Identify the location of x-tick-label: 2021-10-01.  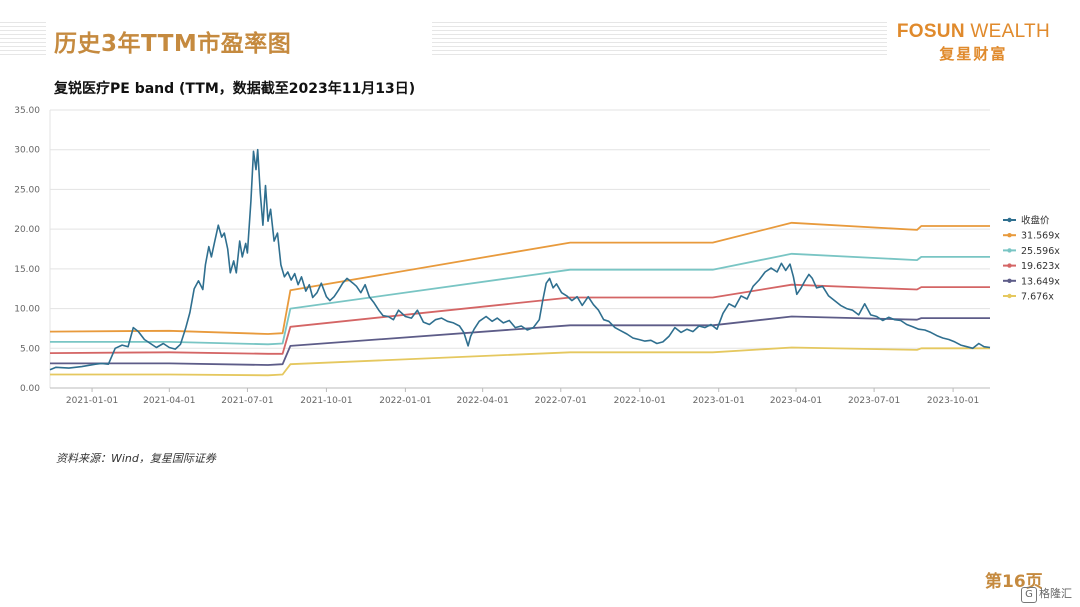
(326, 401).